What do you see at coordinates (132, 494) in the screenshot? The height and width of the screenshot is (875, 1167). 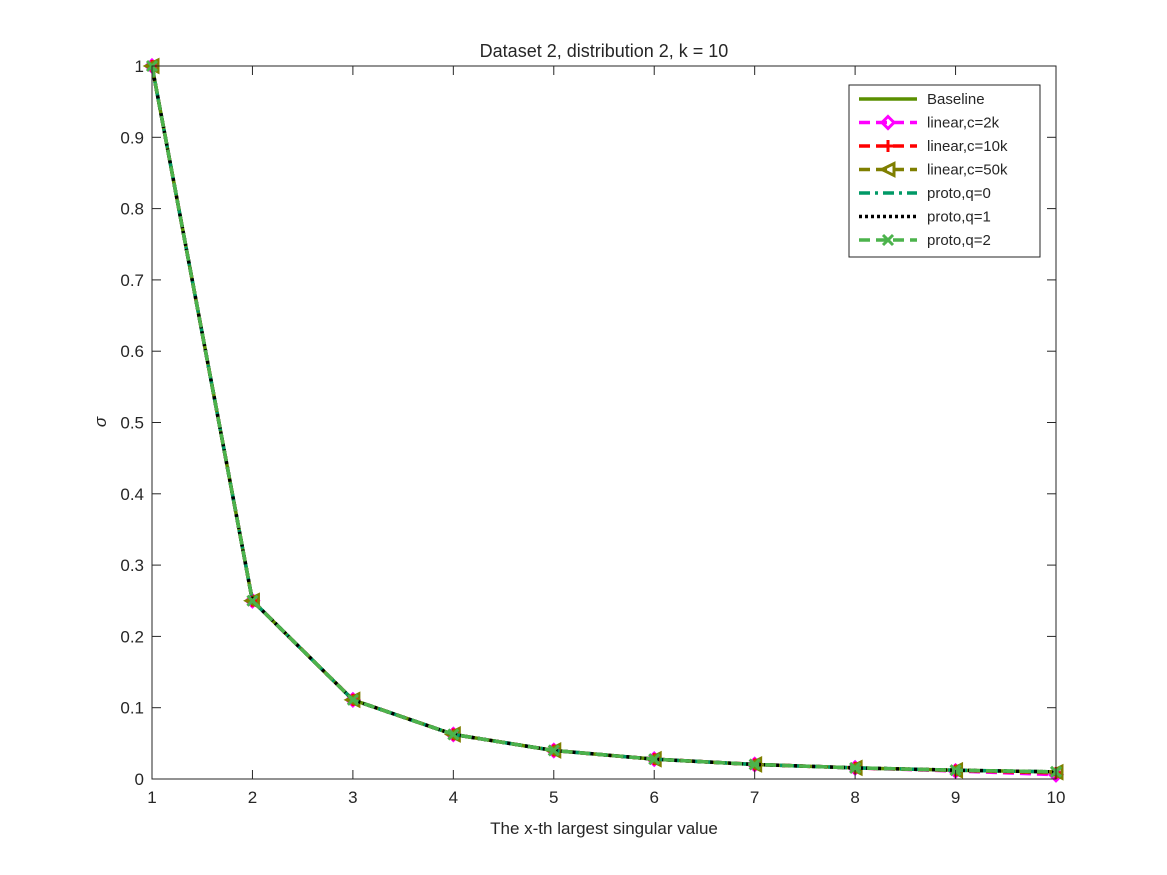 I see `y-tick-label: 0.4` at bounding box center [132, 494].